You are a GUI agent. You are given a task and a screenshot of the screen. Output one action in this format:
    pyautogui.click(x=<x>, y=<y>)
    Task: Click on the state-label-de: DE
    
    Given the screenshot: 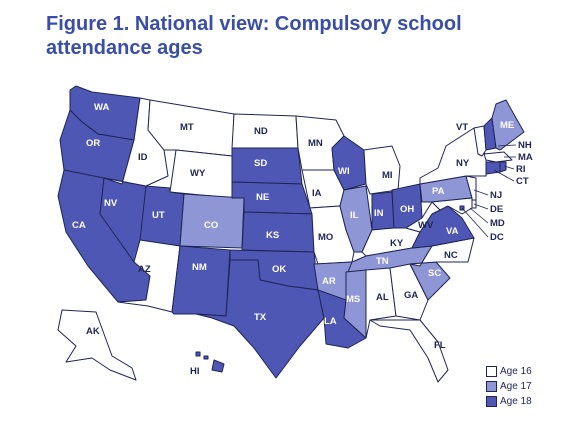 What is the action you would take?
    pyautogui.click(x=496, y=209)
    